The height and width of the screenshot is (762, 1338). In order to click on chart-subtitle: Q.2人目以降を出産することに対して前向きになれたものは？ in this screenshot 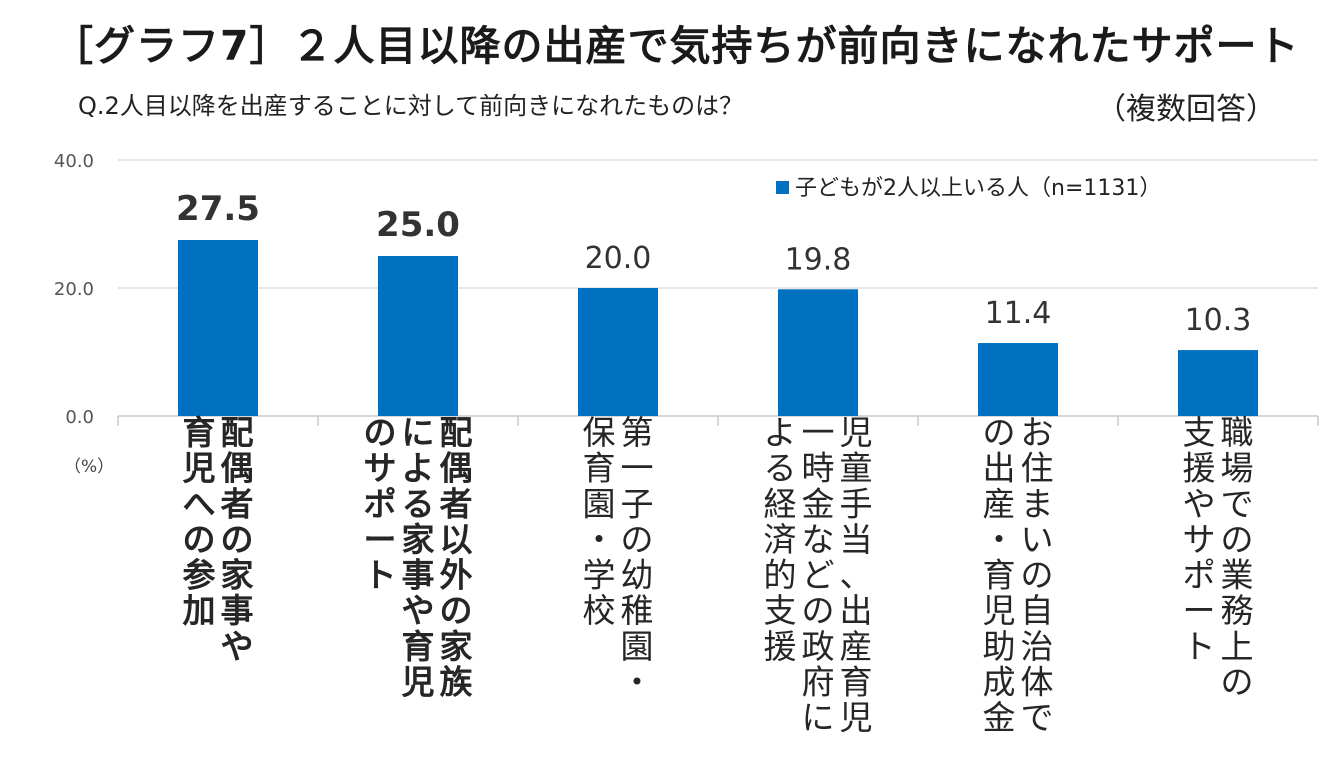, I will do `click(411, 106)`.